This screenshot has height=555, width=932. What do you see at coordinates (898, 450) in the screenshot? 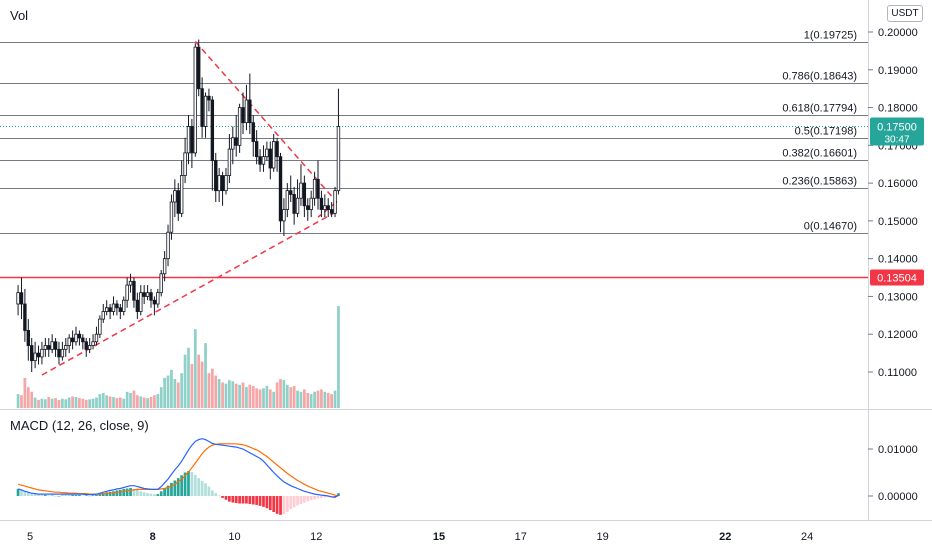
I see `macd-tick-label: 0.01000` at bounding box center [898, 450].